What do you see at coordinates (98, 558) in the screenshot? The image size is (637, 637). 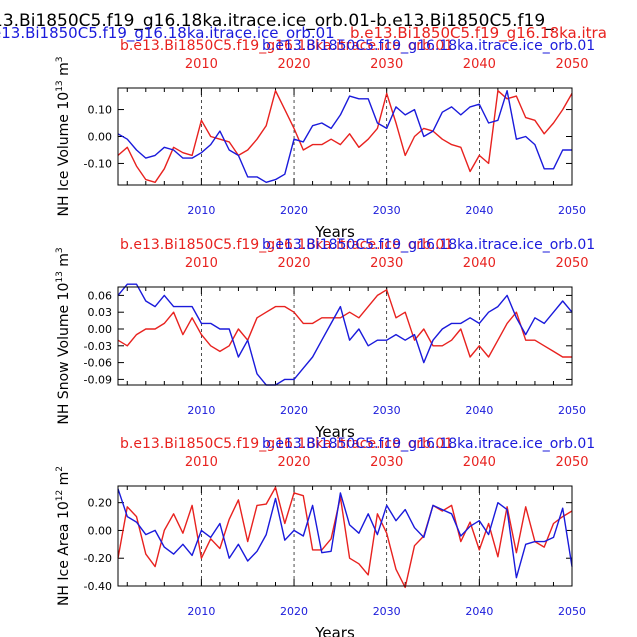 I see `y-tick-label: -0.20` at bounding box center [98, 558].